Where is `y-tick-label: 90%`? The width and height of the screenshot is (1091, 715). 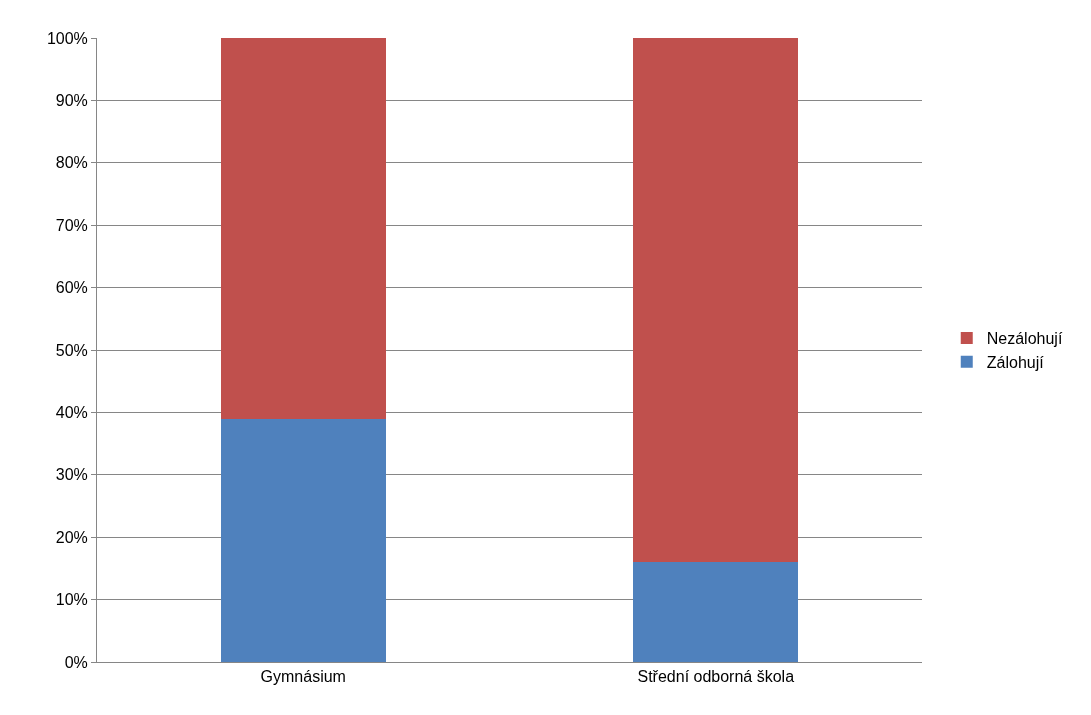 y-tick-label: 90% is located at coordinates (71, 100).